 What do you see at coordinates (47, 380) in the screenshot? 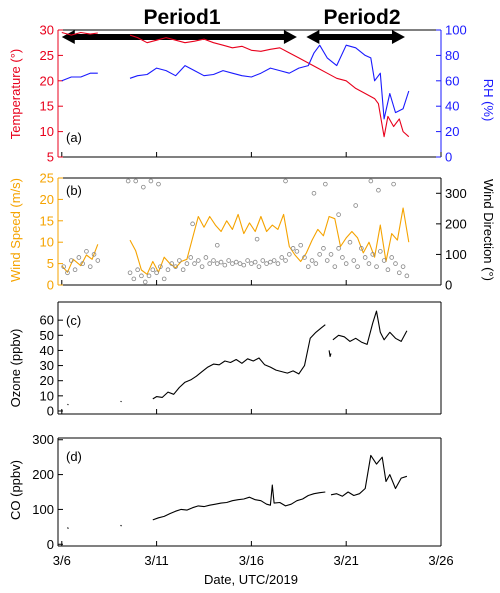
I see `panel-2-ytick-label-left-2: 20` at bounding box center [47, 380].